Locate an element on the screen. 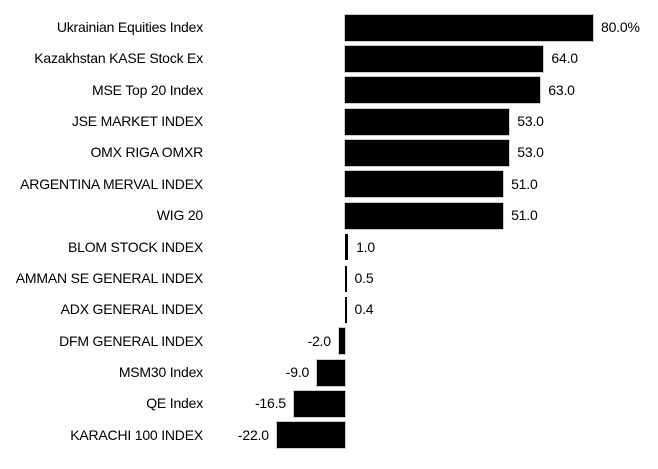 The width and height of the screenshot is (658, 469). chart-row: BLOM STOCK INDEX 1.0 is located at coordinates (329, 247).